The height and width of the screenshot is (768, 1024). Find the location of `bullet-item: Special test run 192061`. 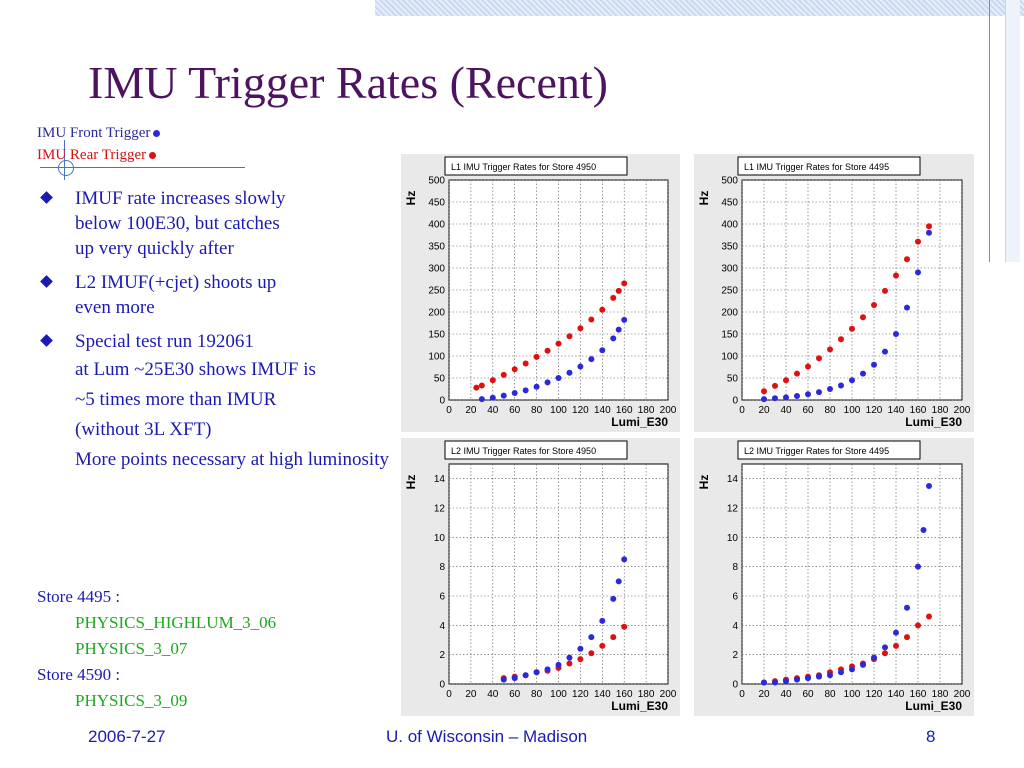

bullet-item: Special test run 192061 is located at coordinates (217, 341).